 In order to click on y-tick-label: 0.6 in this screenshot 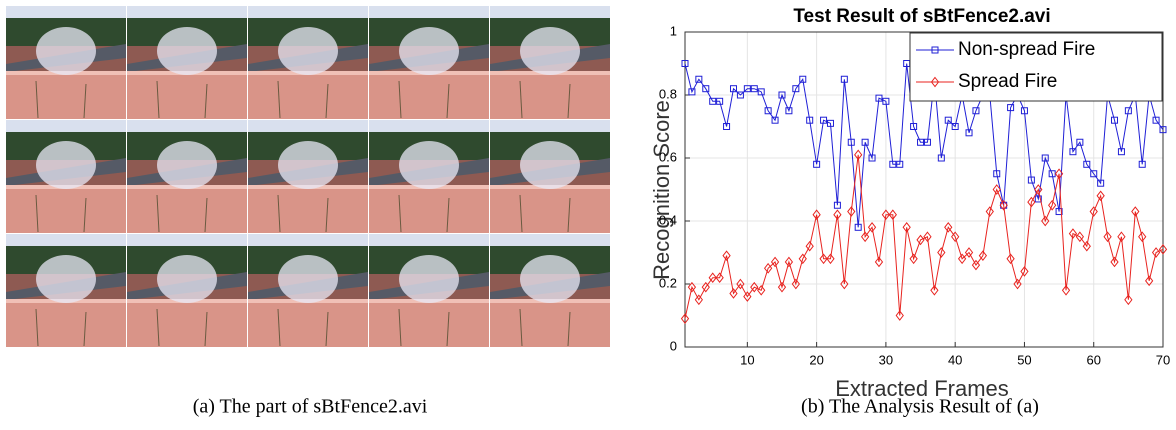, I will do `click(668, 156)`.